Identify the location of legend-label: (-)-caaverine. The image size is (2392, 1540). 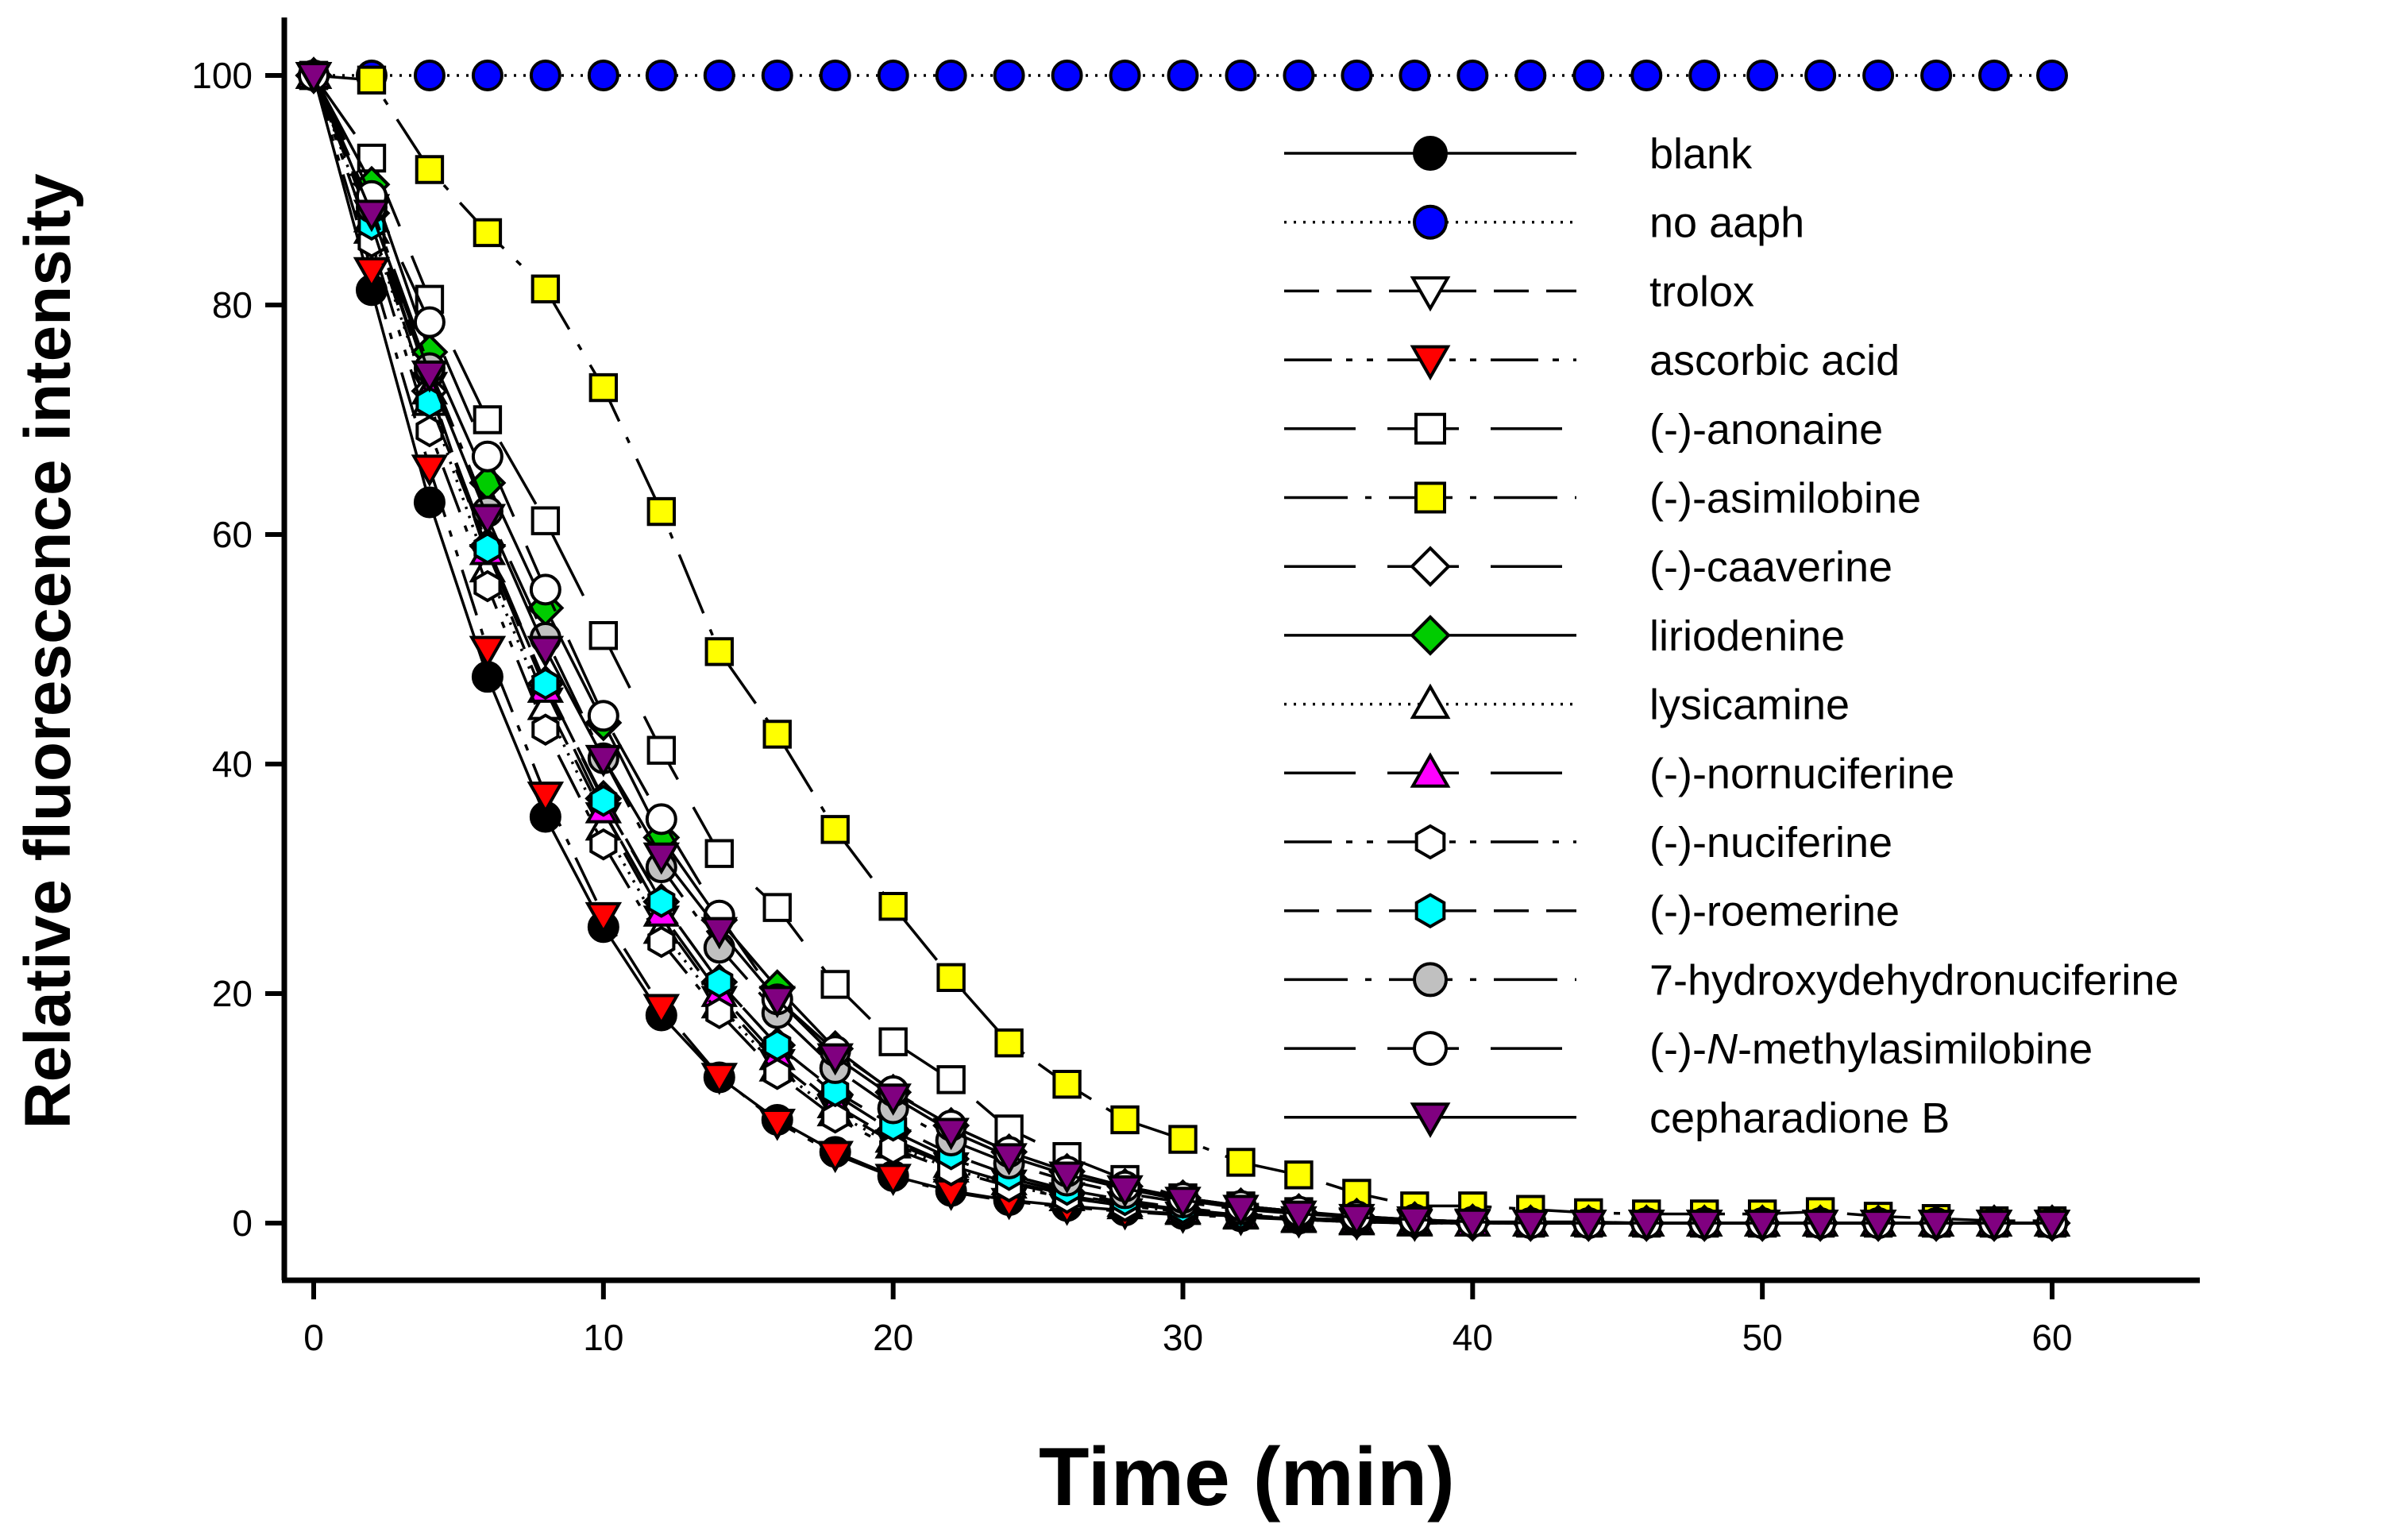
(1770, 567).